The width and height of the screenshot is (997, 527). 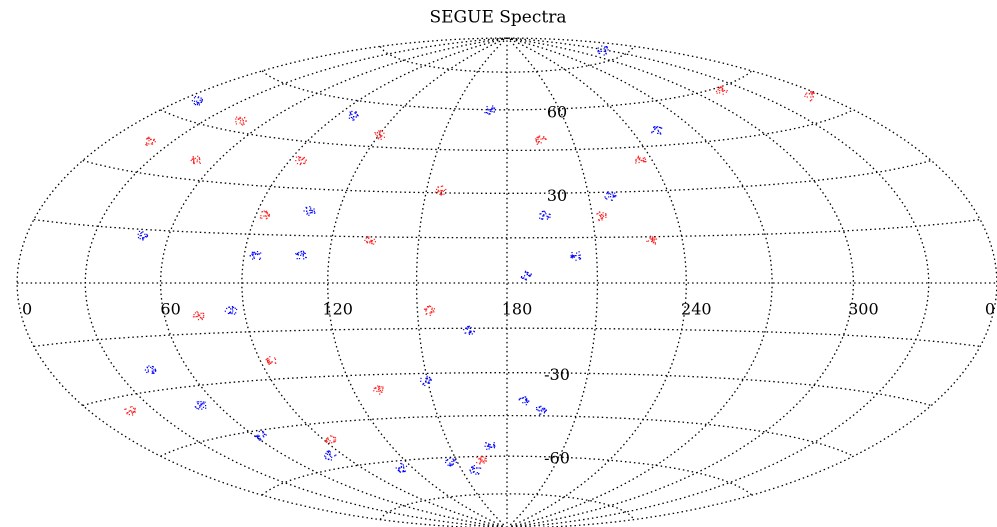 I want to click on parallel, so click(x=507, y=176).